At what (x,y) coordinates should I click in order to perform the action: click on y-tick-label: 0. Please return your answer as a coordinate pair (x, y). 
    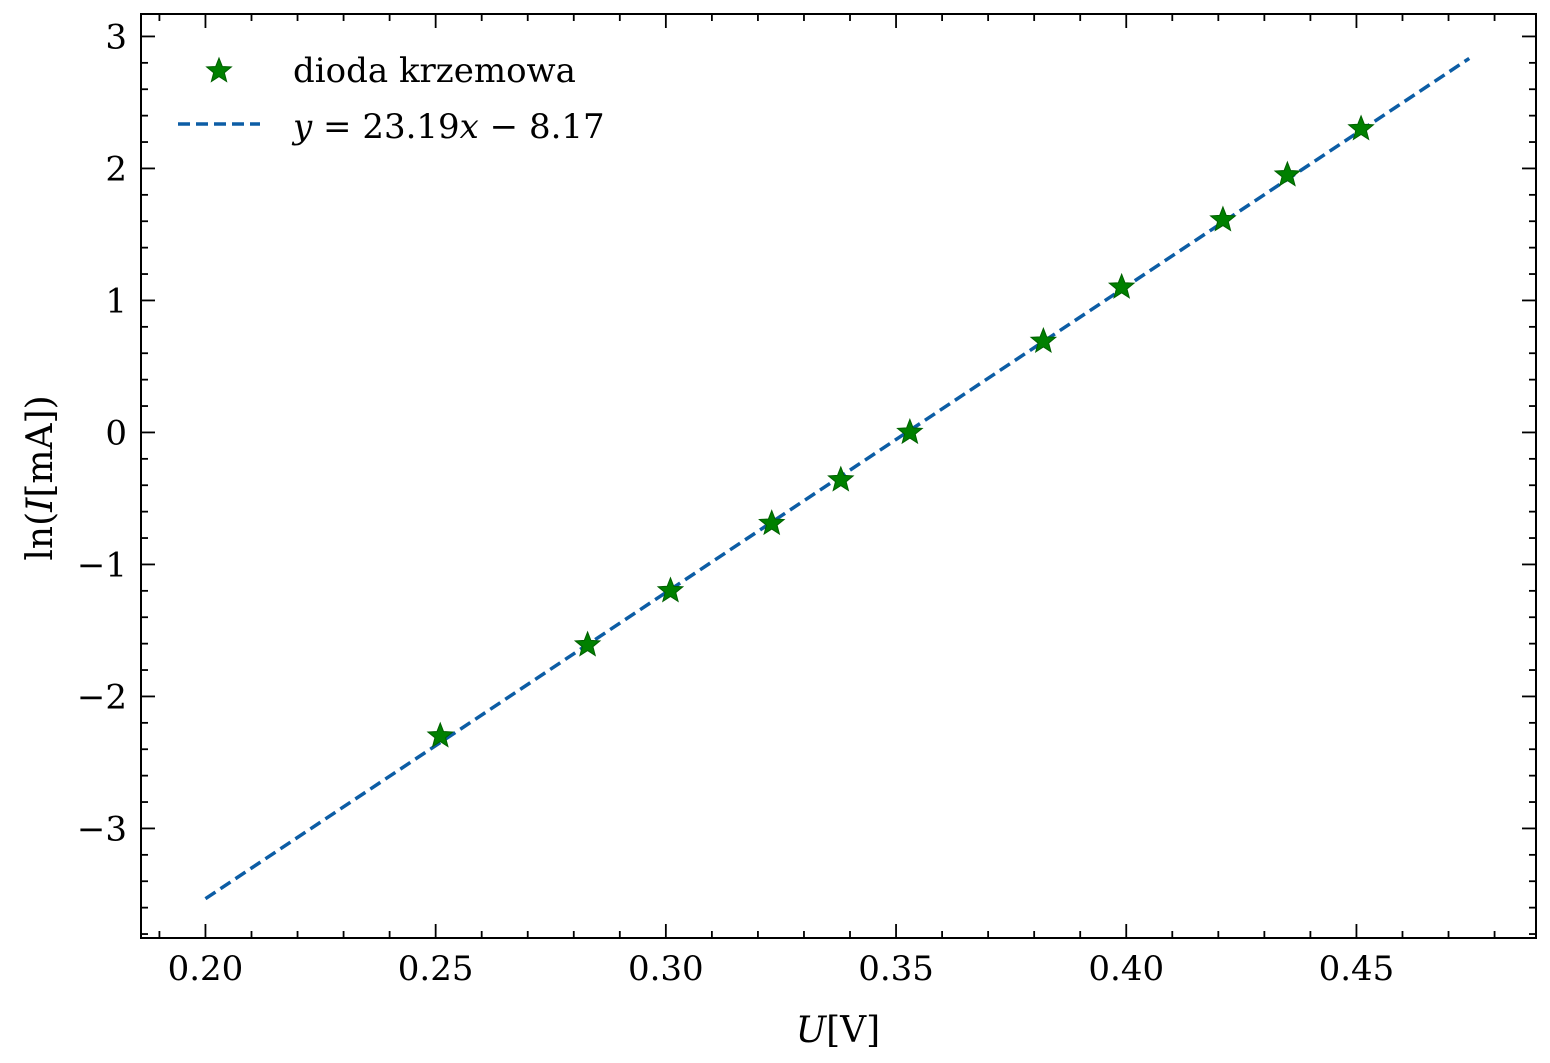
    Looking at the image, I should click on (116, 433).